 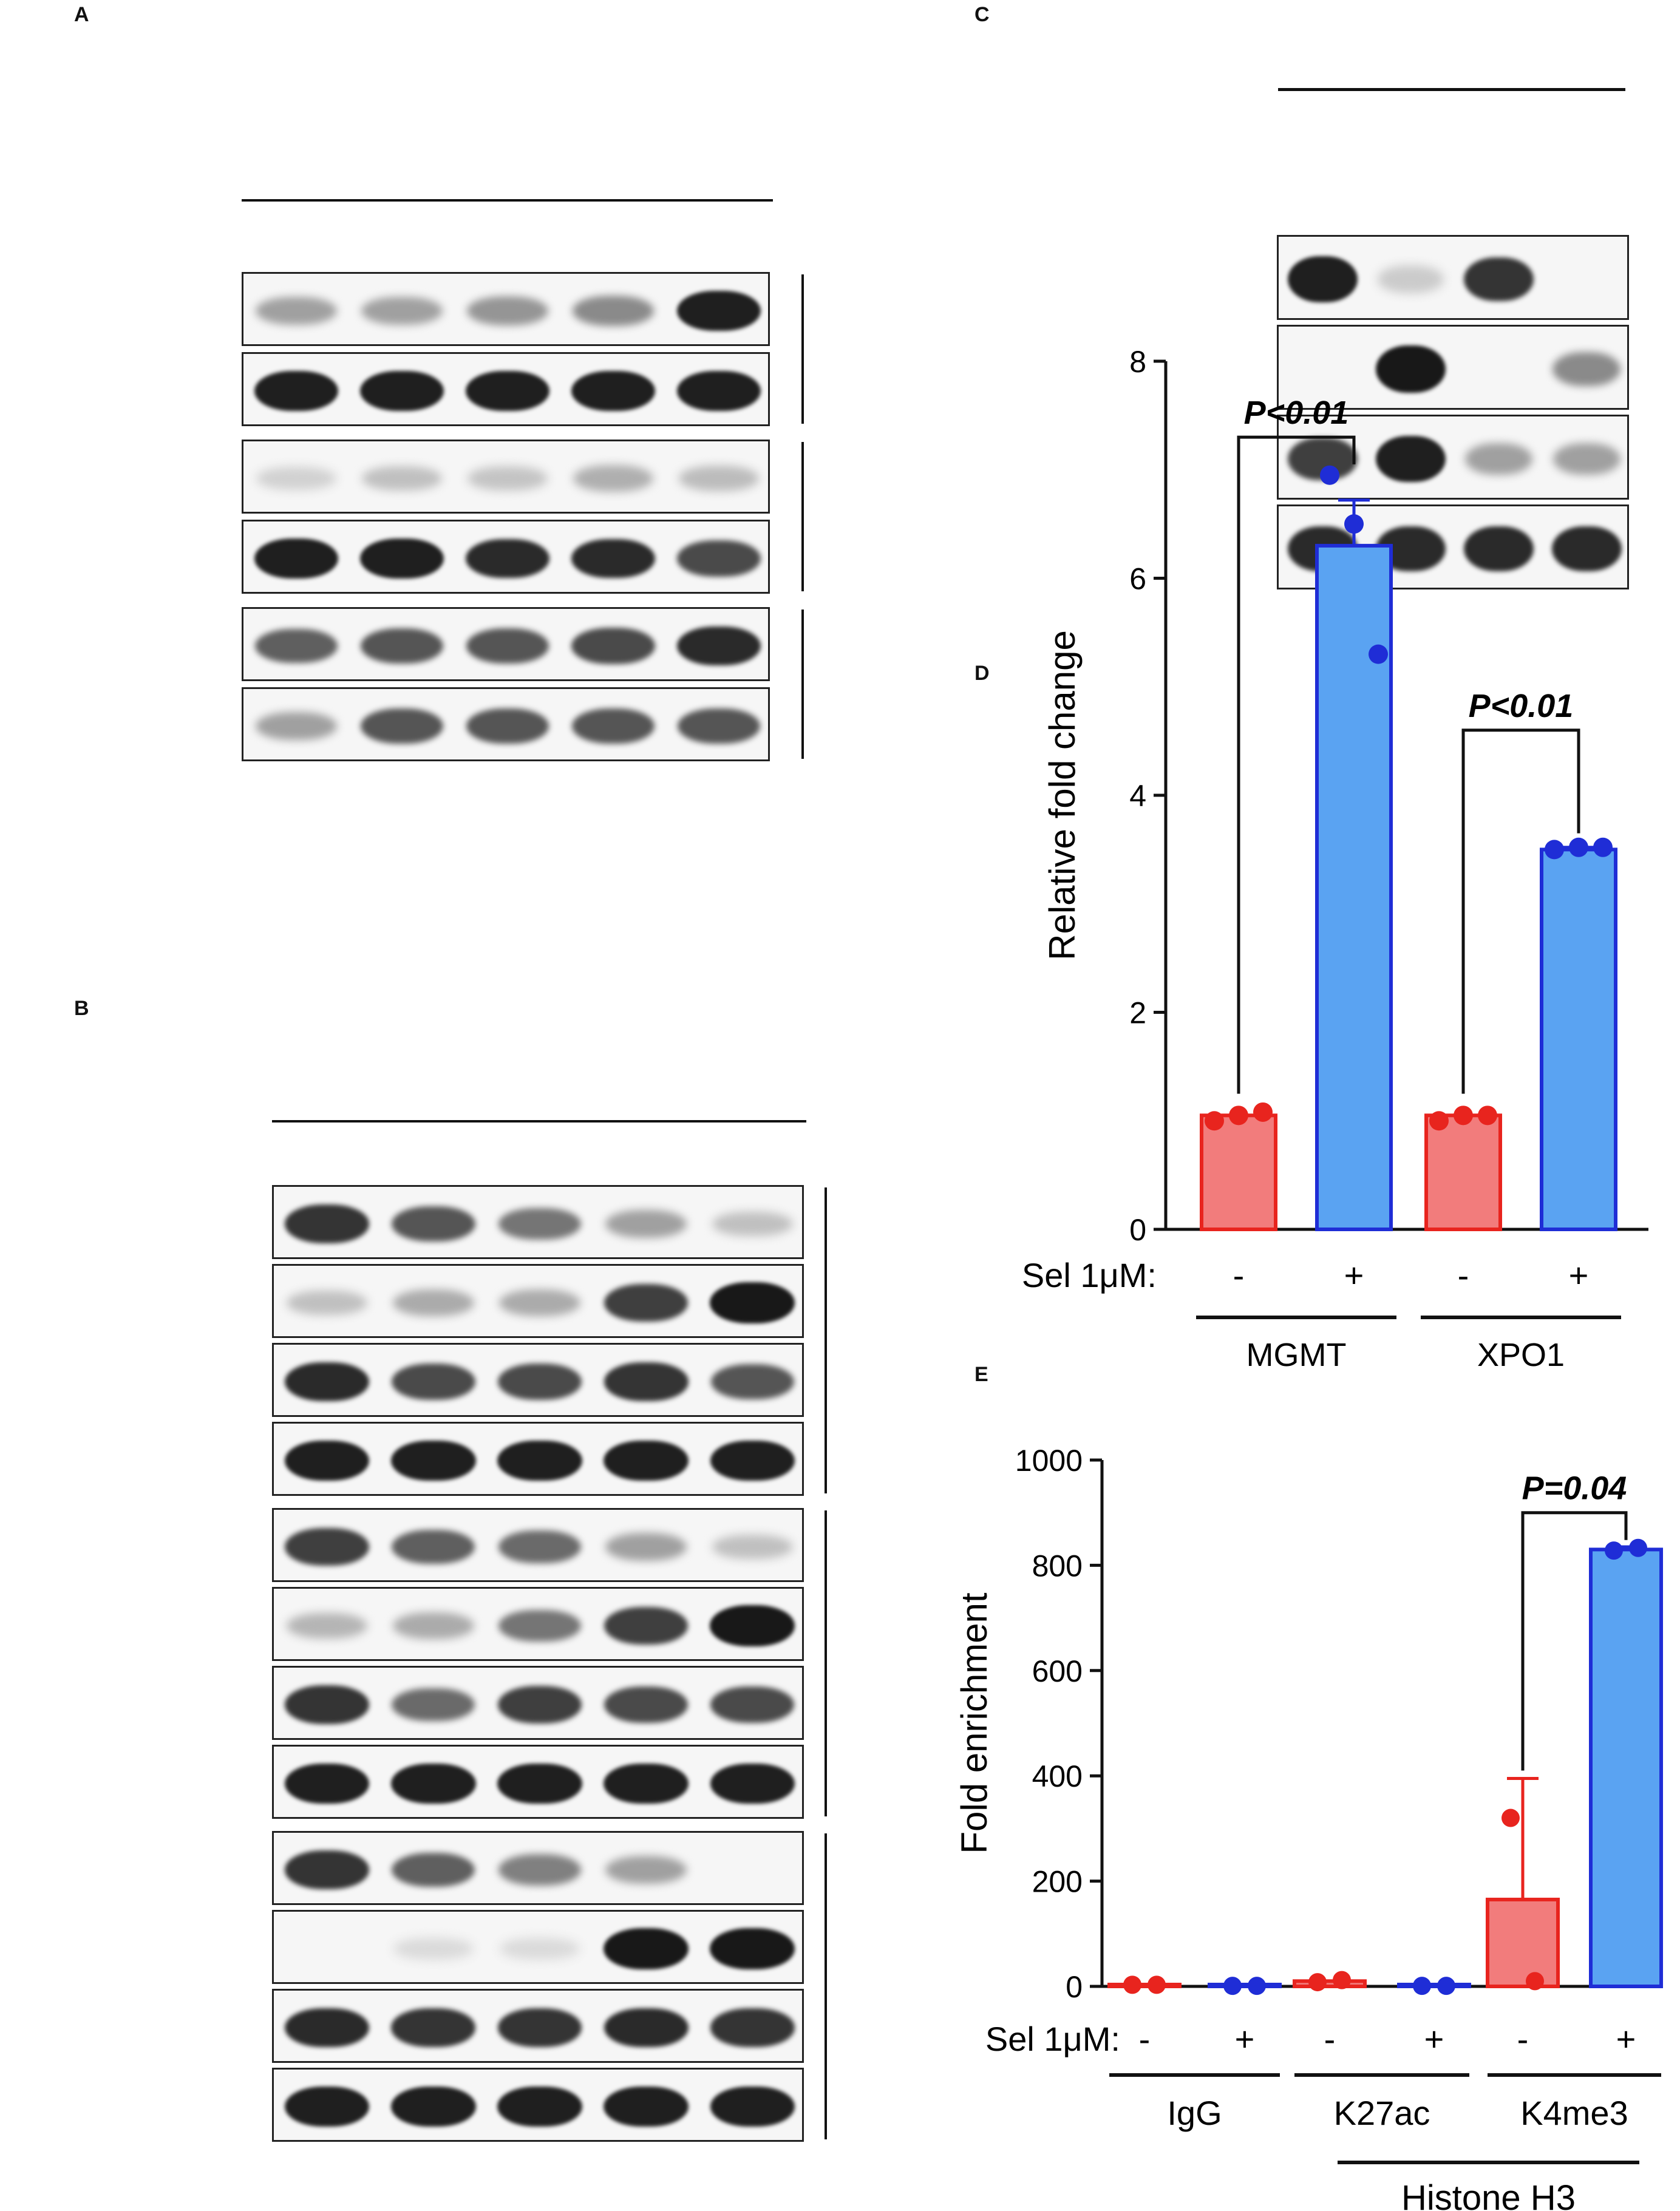 I want to click on y-tick-label: 4, so click(x=1137, y=796).